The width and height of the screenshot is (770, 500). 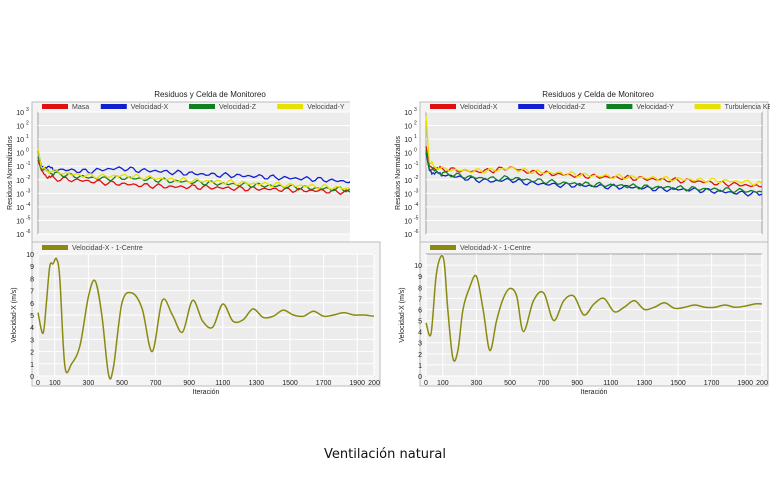 What do you see at coordinates (156, 383) in the screenshot?
I see `monitor-xtick-label: 700` at bounding box center [156, 383].